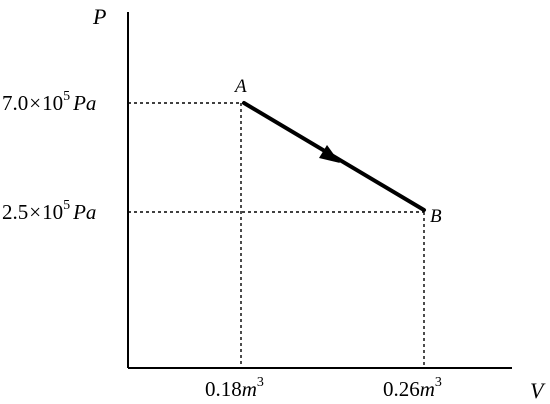  I want to click on tick-v-a-unit: m, so click(249, 389).